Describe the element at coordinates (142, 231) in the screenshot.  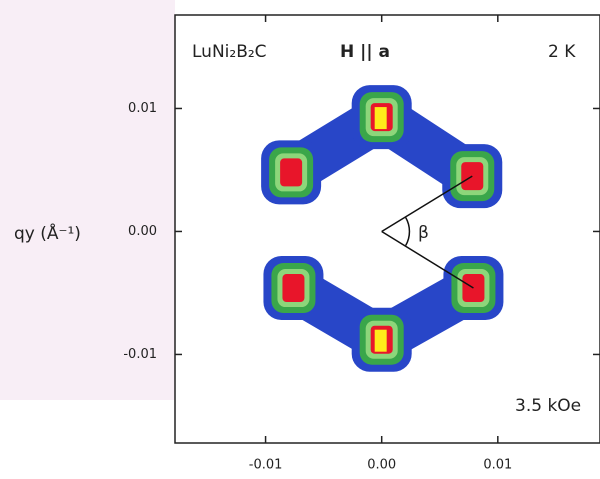
I see `y-tick-label: 0.00` at that location.